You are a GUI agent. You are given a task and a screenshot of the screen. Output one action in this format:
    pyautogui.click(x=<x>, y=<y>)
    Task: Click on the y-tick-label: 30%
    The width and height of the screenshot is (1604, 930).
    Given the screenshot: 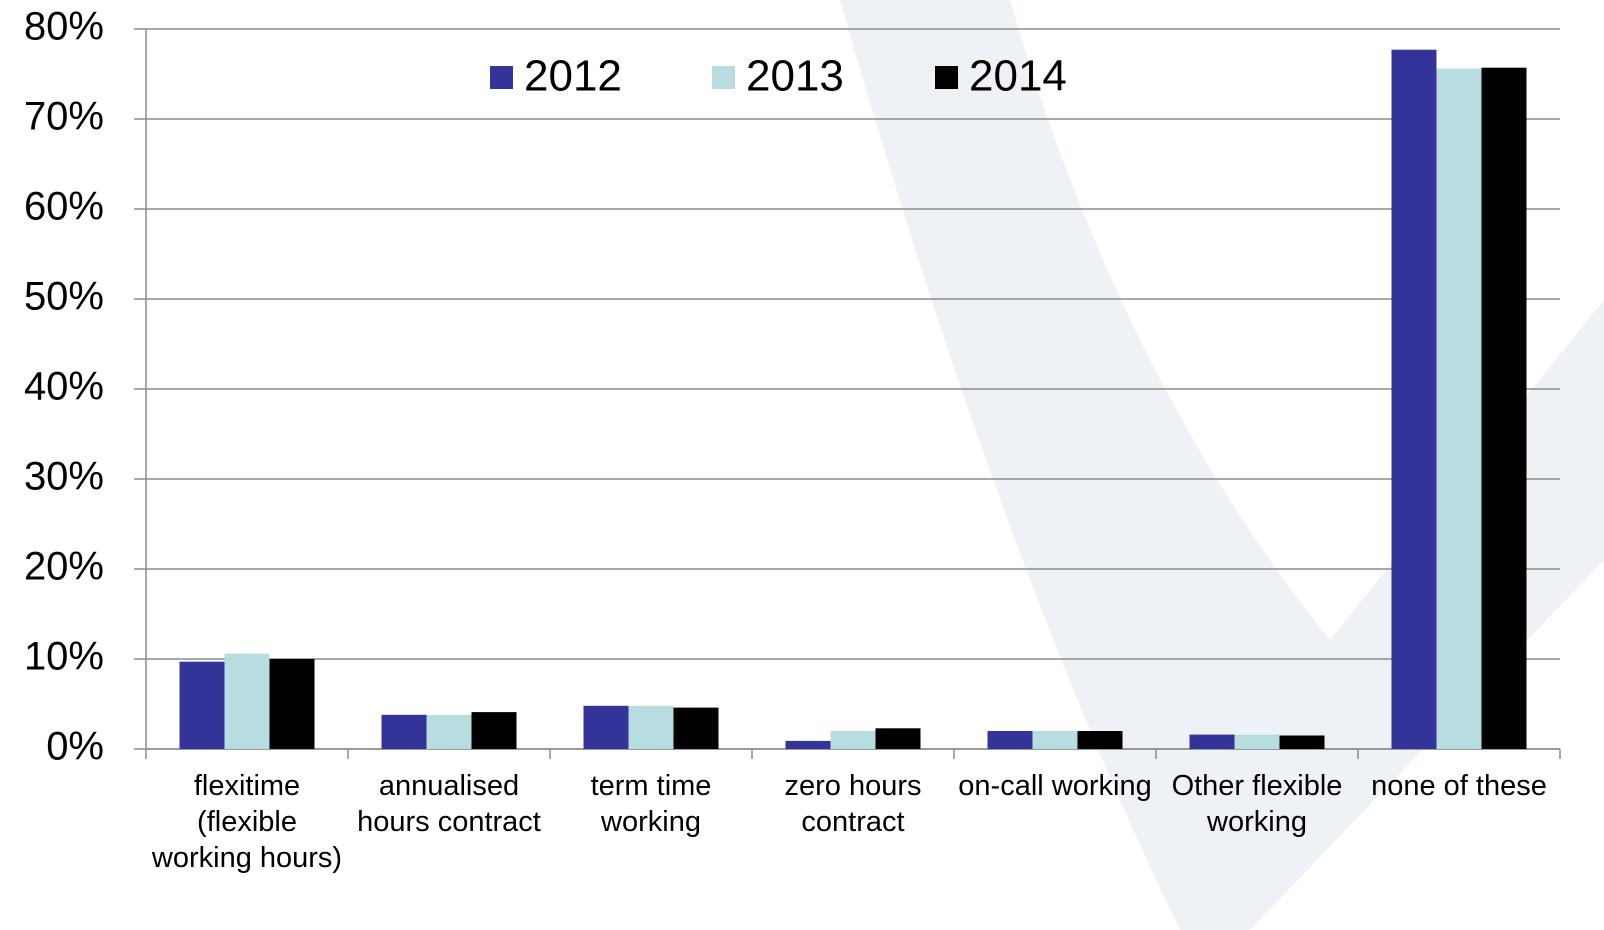 What is the action you would take?
    pyautogui.click(x=64, y=477)
    